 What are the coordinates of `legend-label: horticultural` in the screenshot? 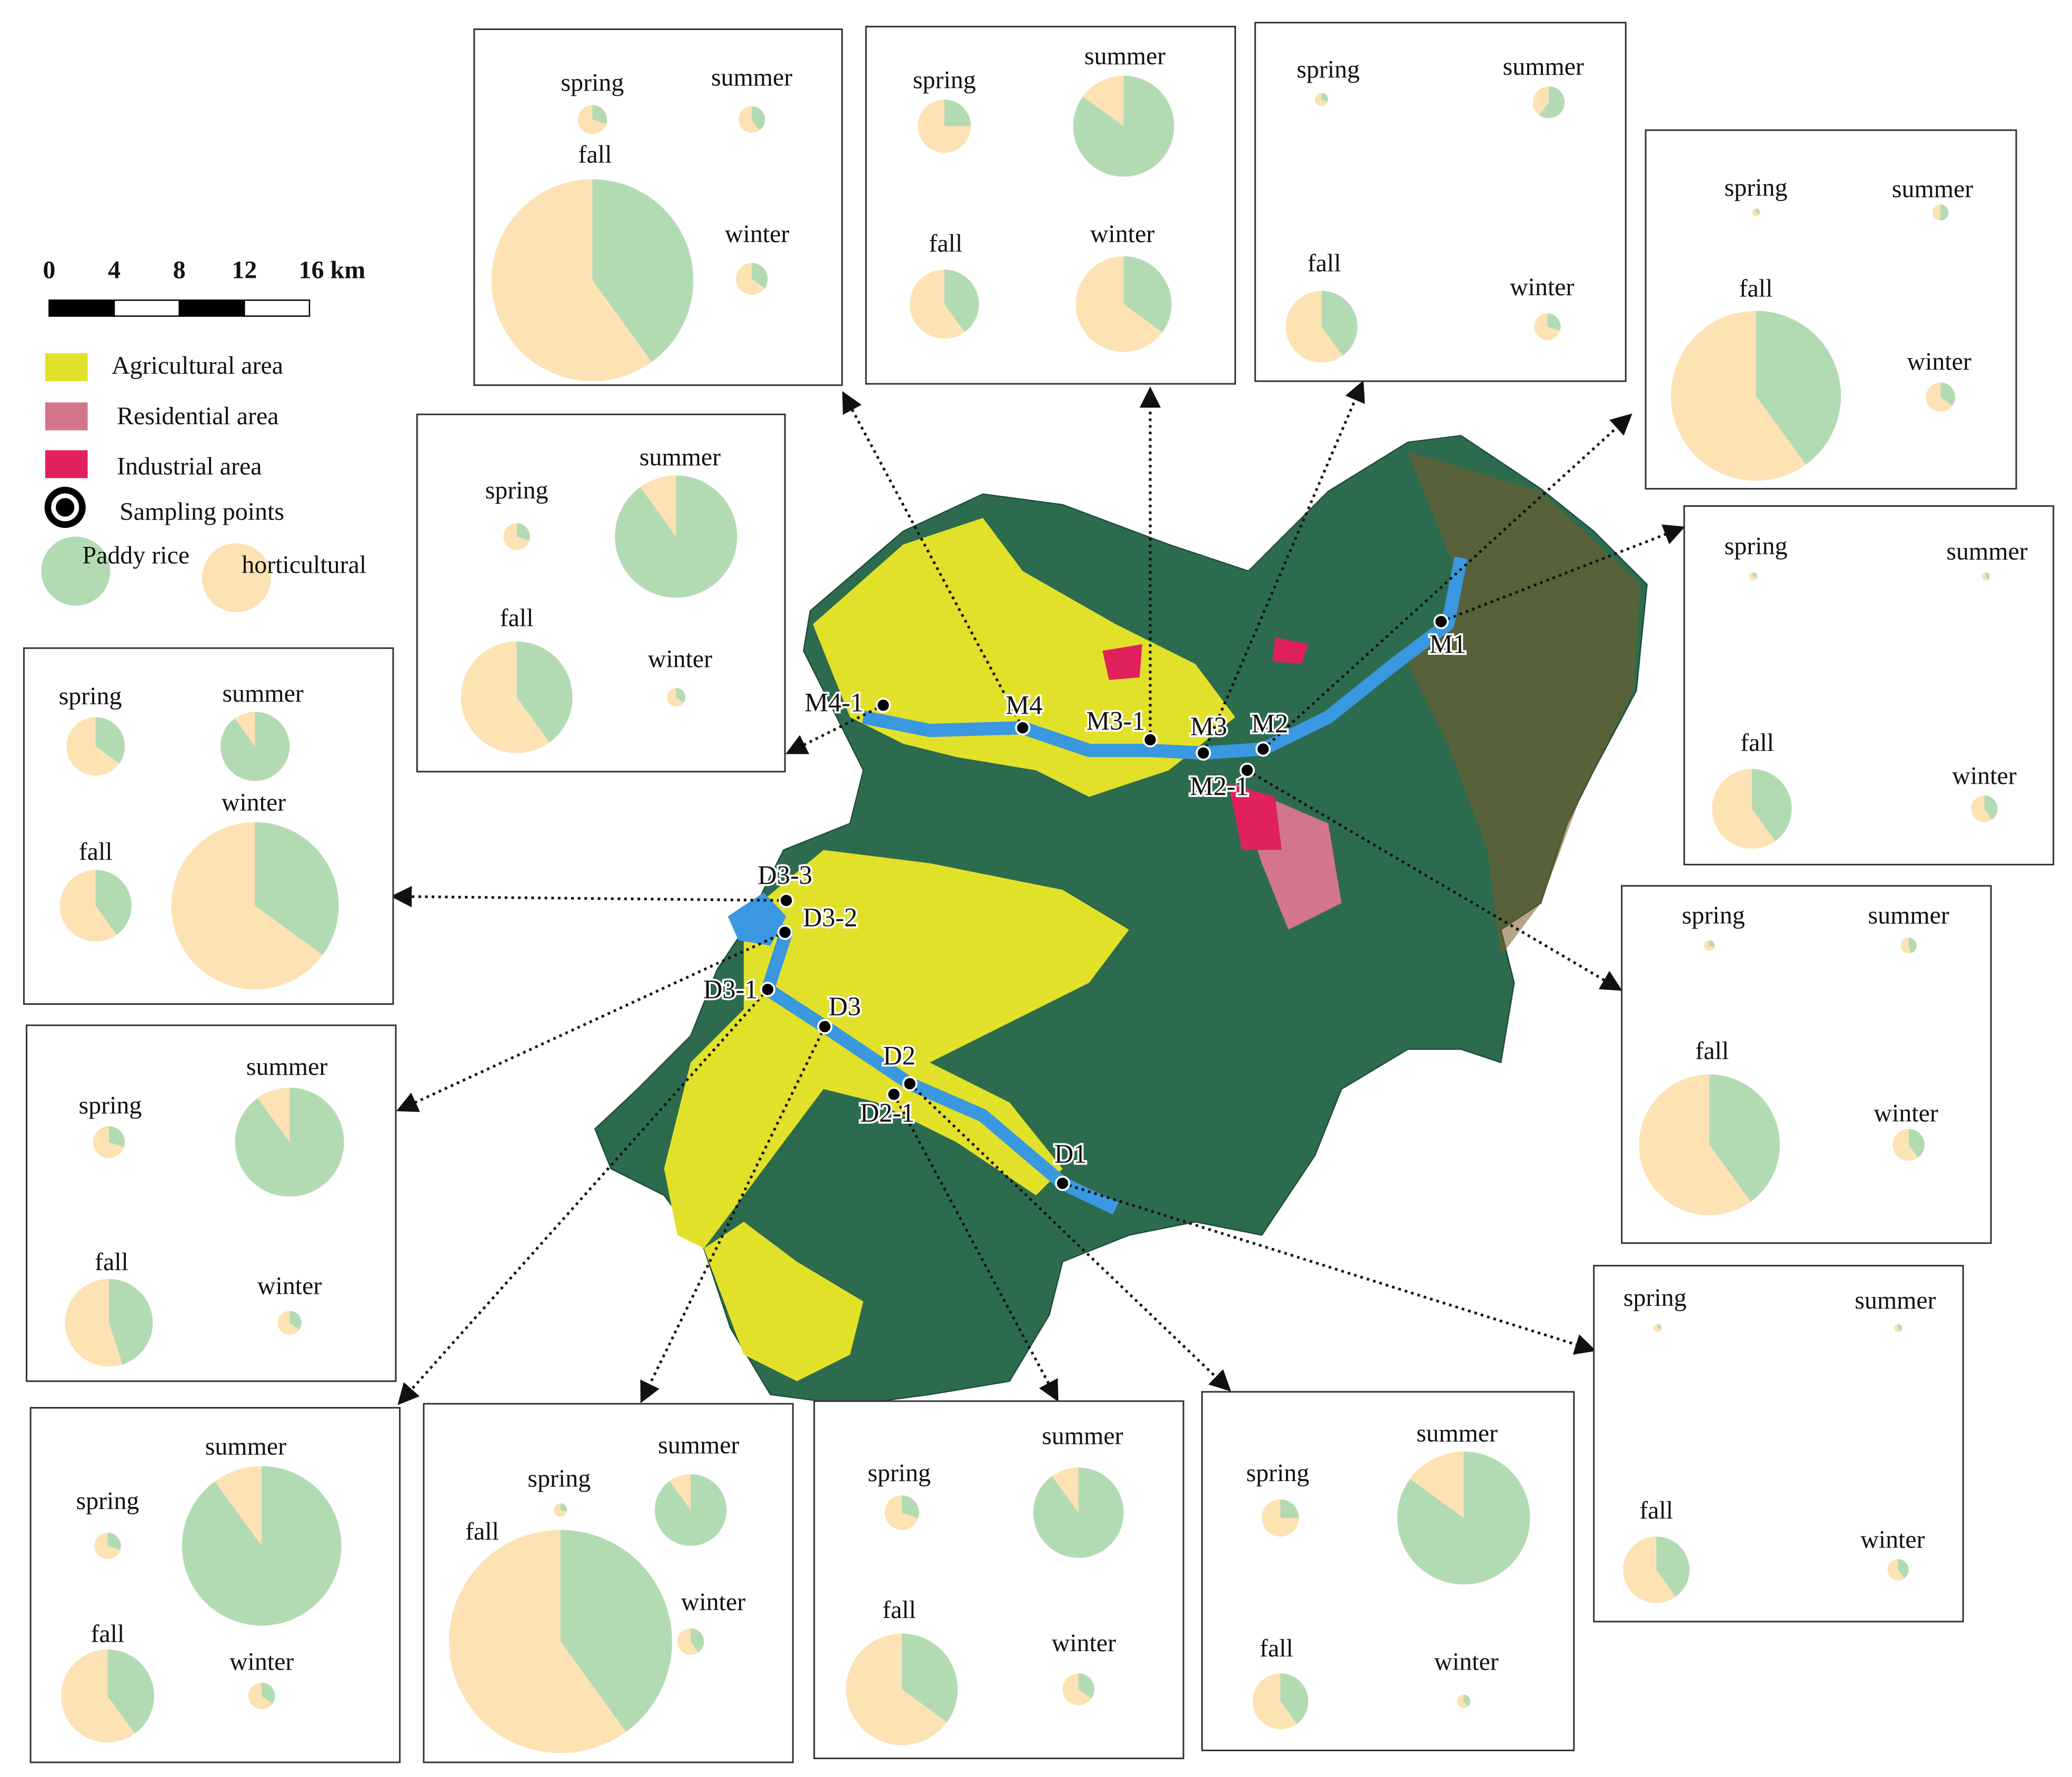 It's located at (304, 564).